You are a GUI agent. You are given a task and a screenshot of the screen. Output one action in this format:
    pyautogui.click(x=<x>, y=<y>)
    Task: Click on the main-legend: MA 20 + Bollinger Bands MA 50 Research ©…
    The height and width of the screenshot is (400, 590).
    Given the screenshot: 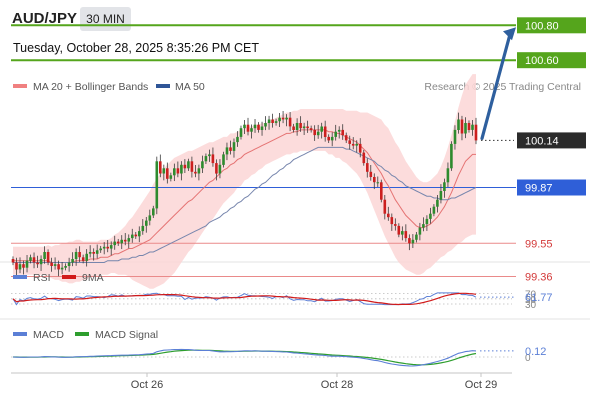 What is the action you would take?
    pyautogui.click(x=297, y=87)
    